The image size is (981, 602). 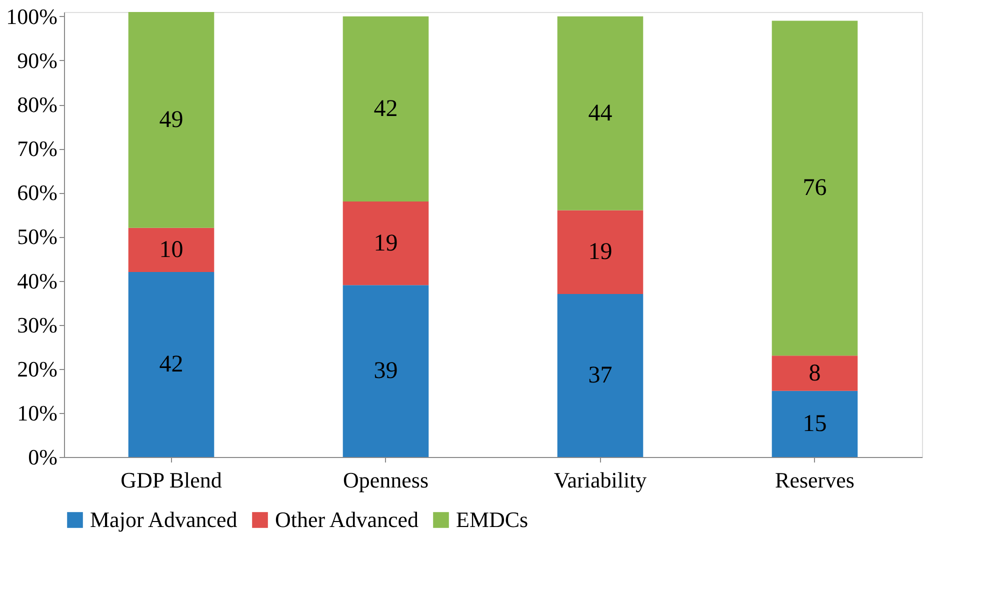 I want to click on x-tick-label: Openness, so click(x=385, y=480).